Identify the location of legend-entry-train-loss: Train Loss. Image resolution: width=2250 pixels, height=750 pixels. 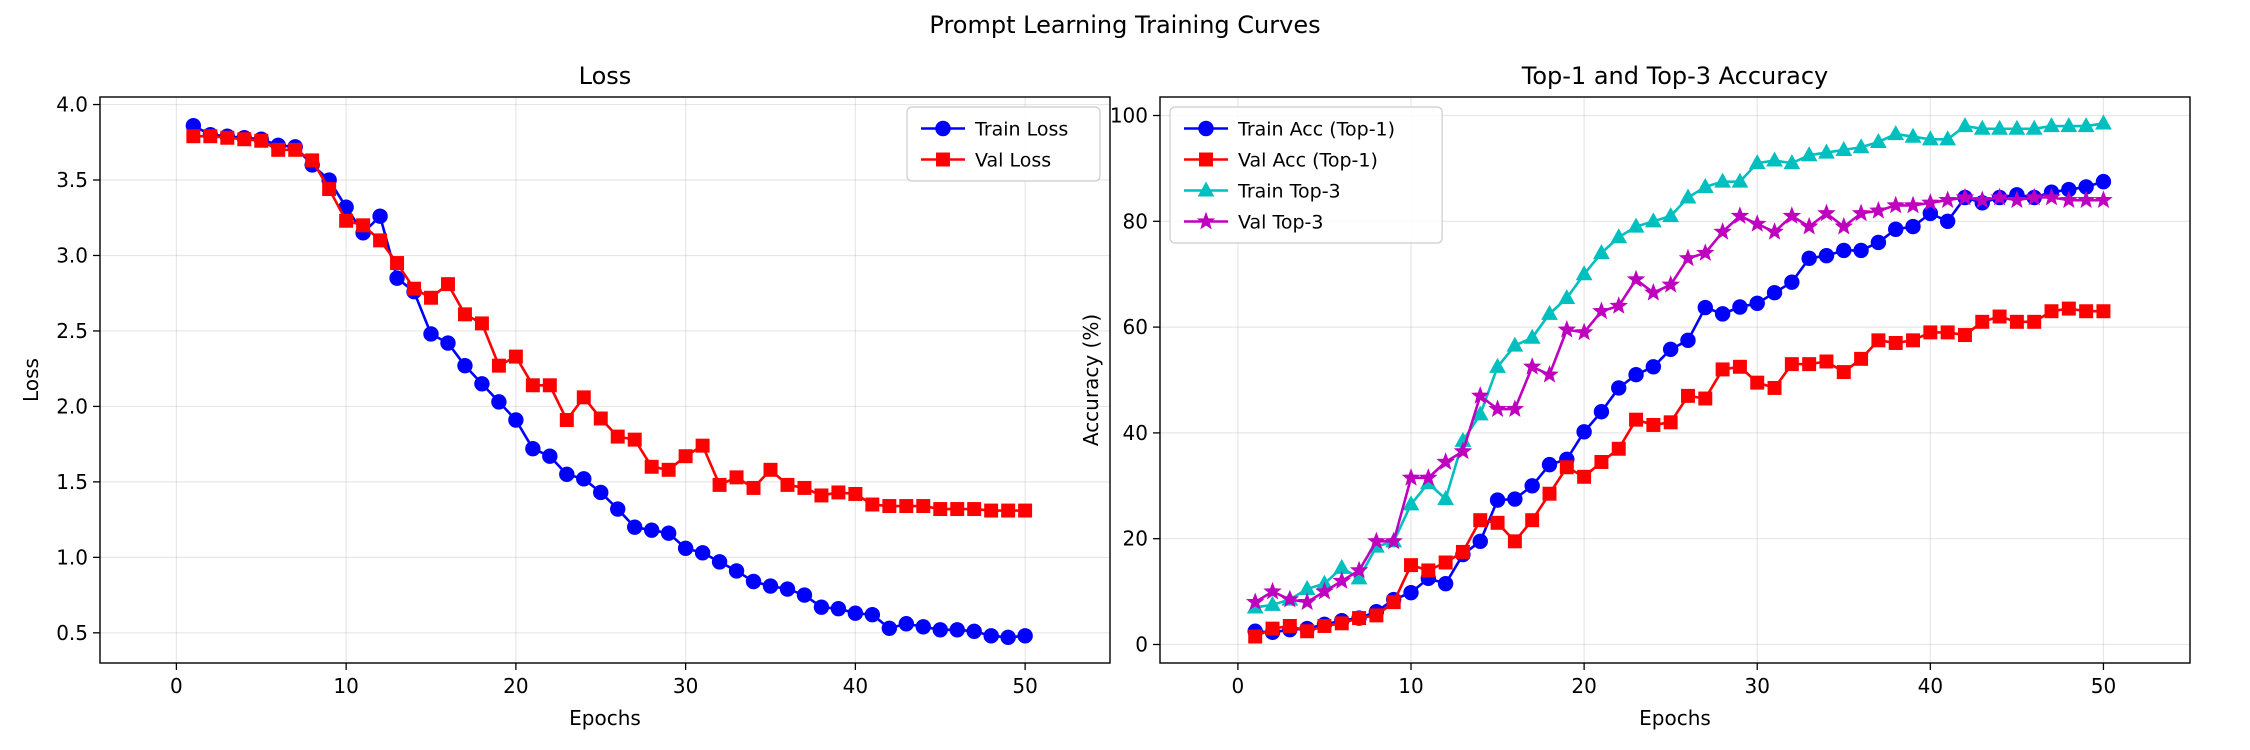
(994, 130).